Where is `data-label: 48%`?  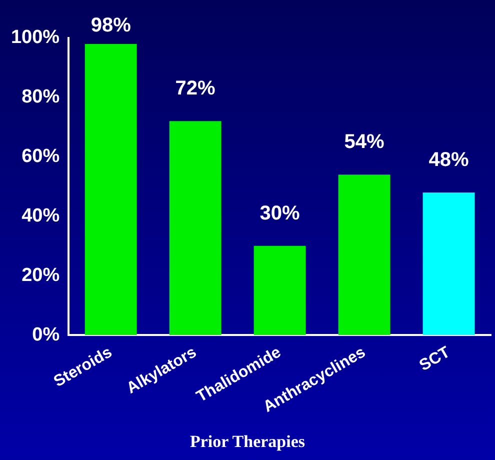
data-label: 48% is located at coordinates (448, 159).